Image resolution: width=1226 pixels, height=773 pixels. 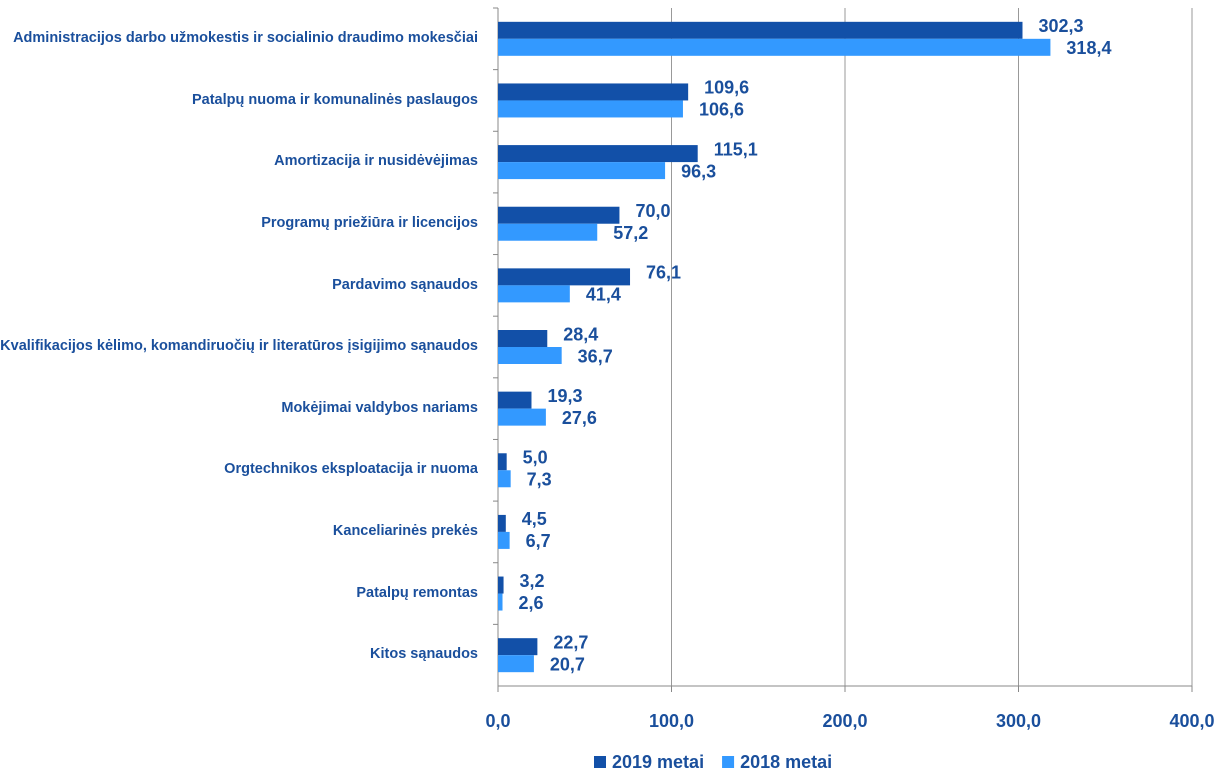 I want to click on x-tick-label: 100,0, so click(x=671, y=721).